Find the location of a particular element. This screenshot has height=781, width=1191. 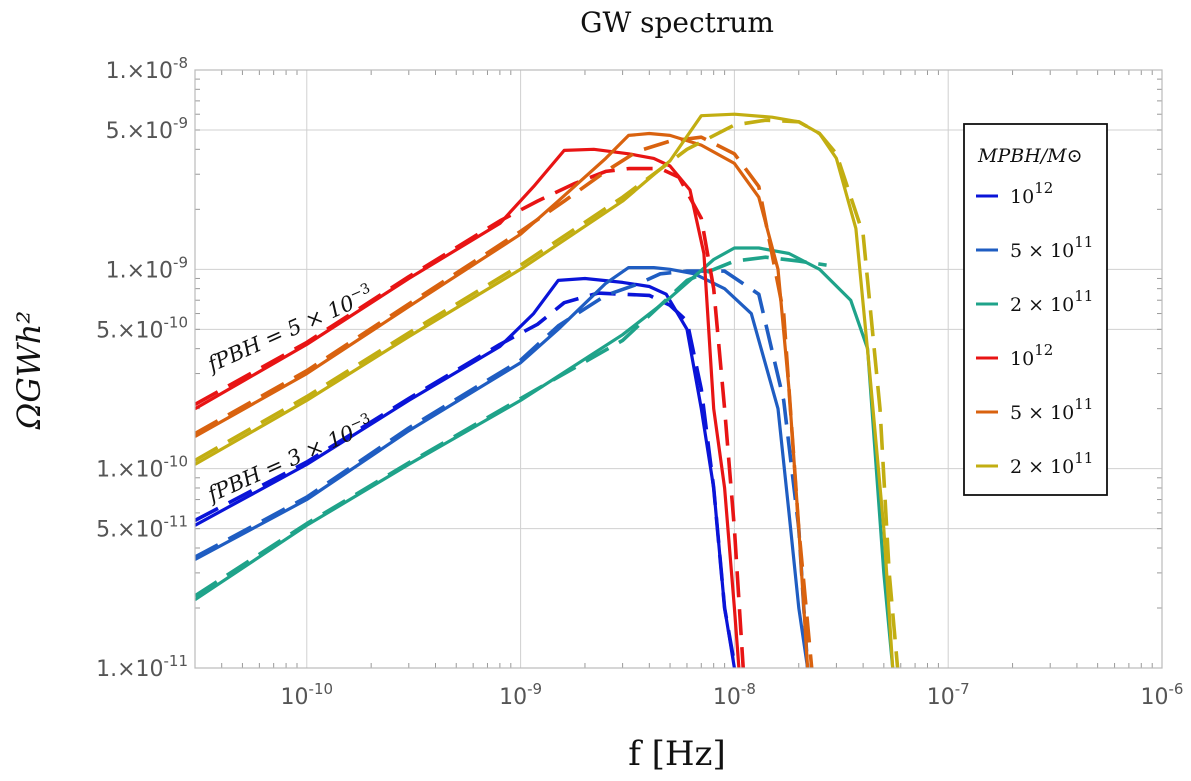

legend-box is located at coordinates (1035, 309).